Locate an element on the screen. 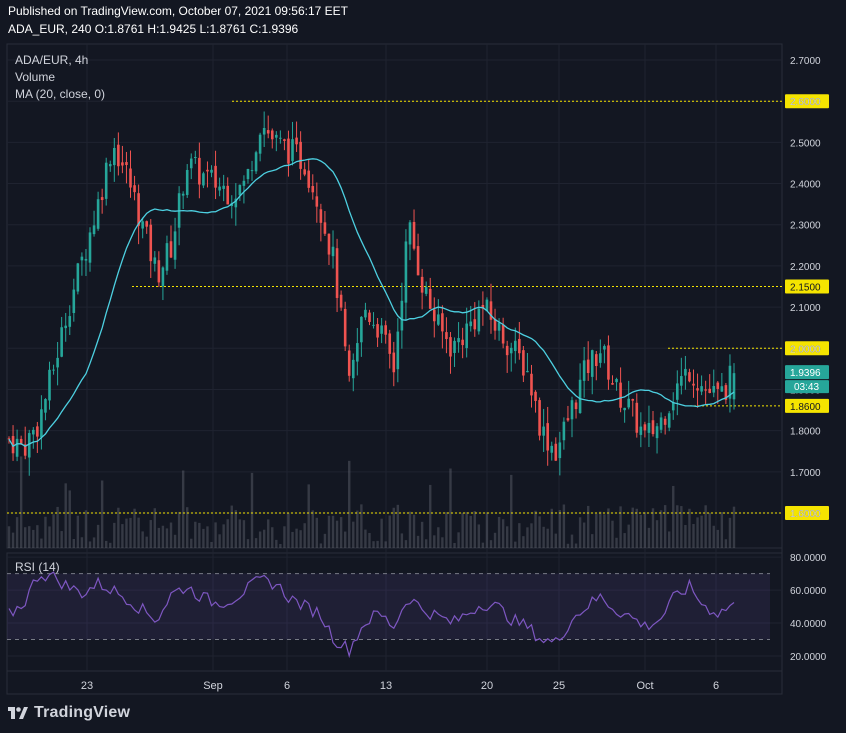 Image resolution: width=846 pixels, height=733 pixels. level-label: 2.6000 is located at coordinates (805, 102).